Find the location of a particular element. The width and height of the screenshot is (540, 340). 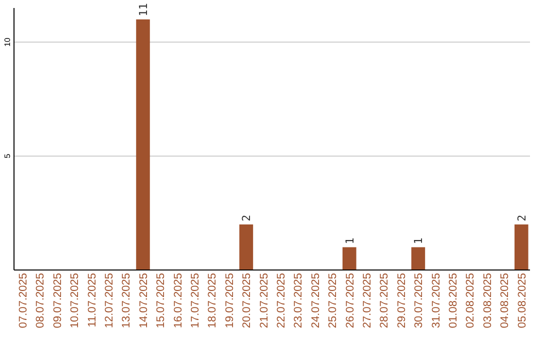

x-tick-label: 27.07.2025 is located at coordinates (367, 300).